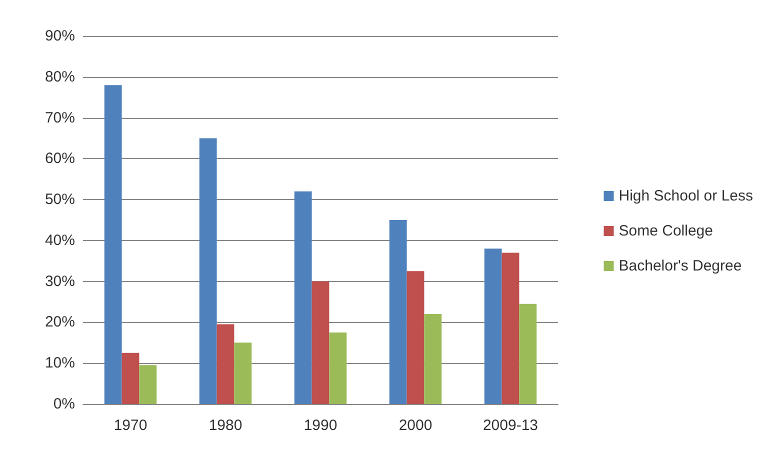 The width and height of the screenshot is (778, 464). I want to click on y-tick-label: 20%, so click(59, 322).